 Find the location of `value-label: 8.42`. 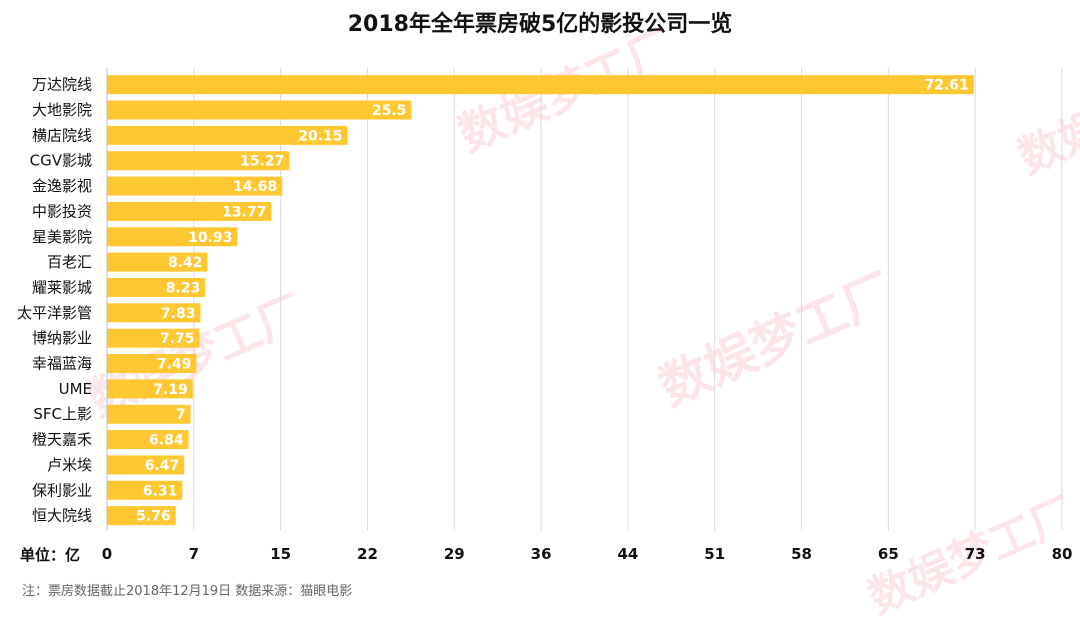

value-label: 8.42 is located at coordinates (185, 263).